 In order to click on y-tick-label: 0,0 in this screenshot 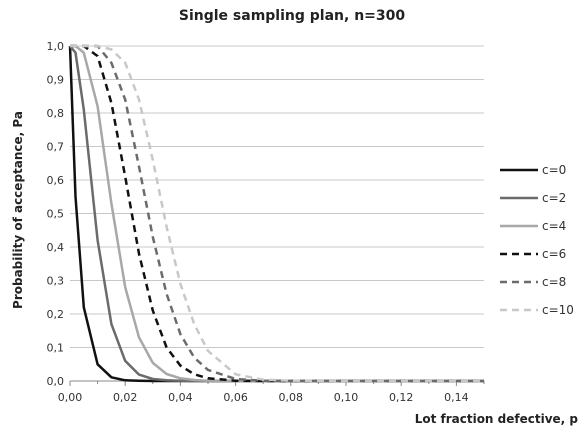, I will do `click(56, 381)`.